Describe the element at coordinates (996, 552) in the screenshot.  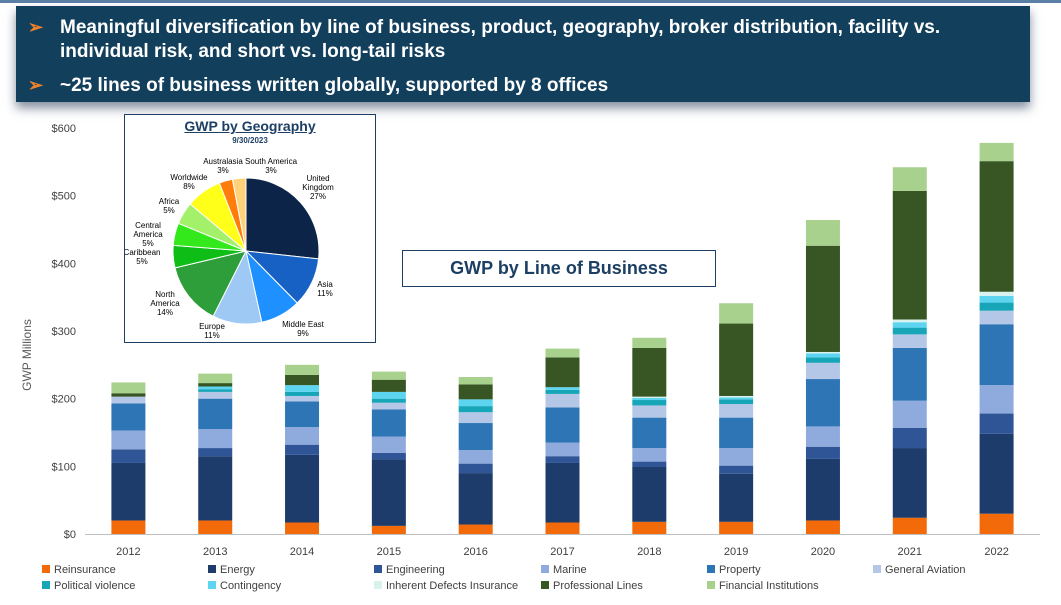
I see `x-tick-label: 2022` at that location.